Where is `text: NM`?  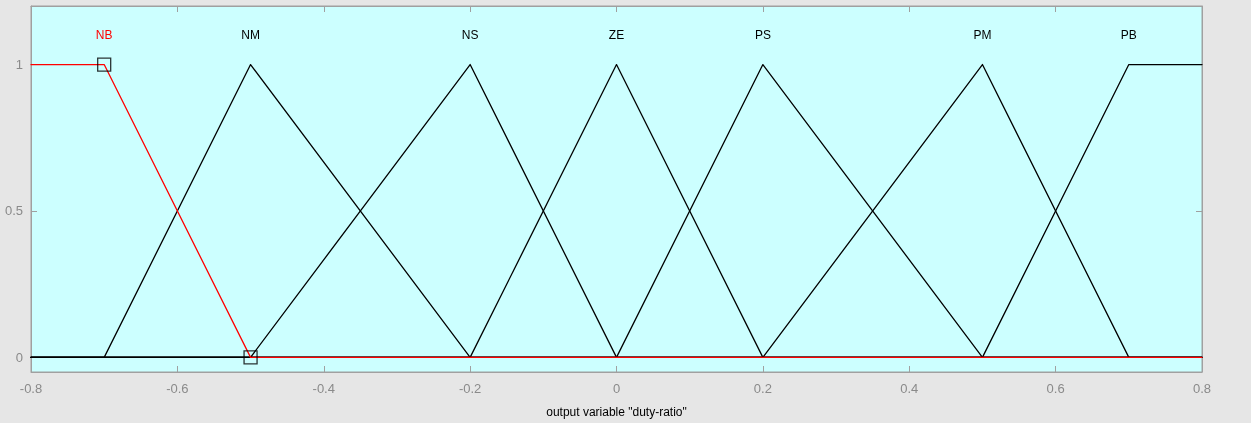
text: NM is located at coordinates (250, 35).